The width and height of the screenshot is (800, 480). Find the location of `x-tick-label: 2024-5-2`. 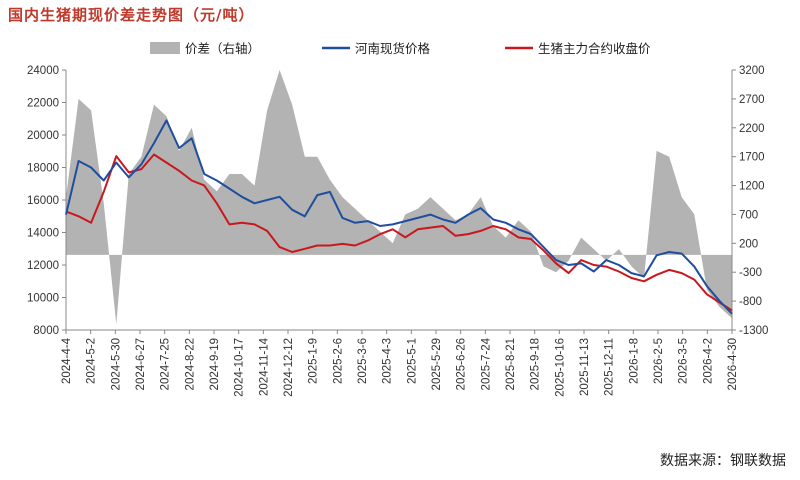

x-tick-label: 2024-5-2 is located at coordinates (92, 361).